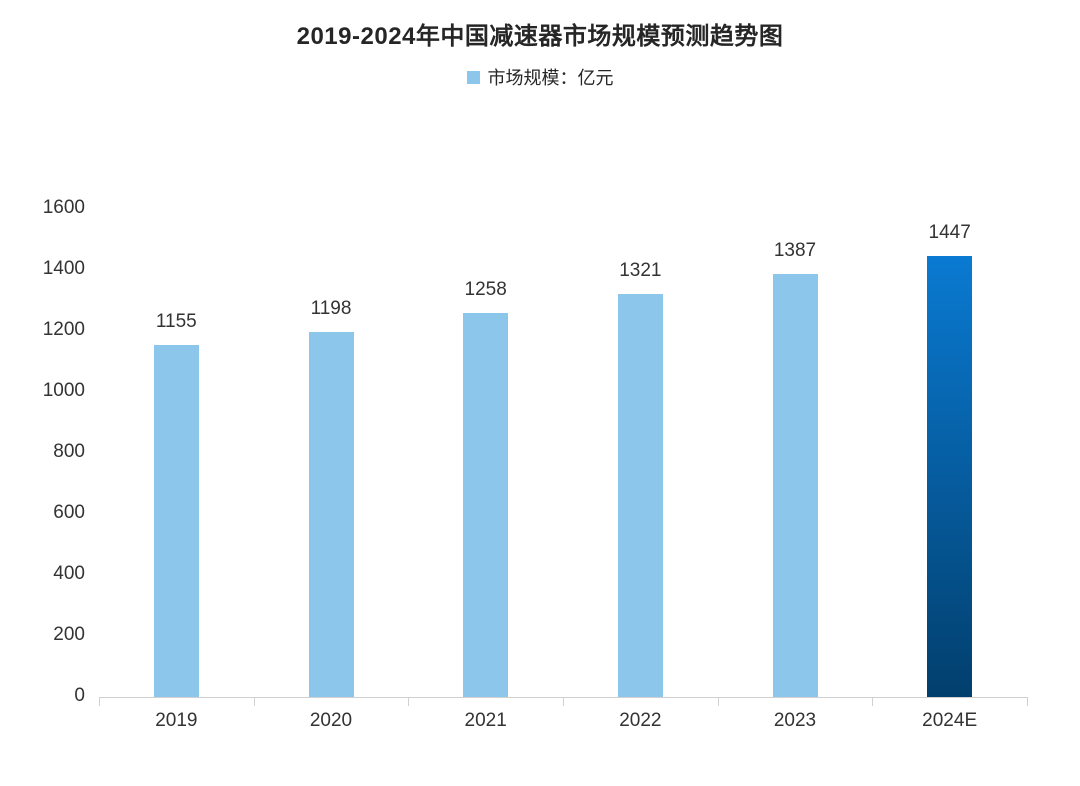 This screenshot has height=786, width=1080. What do you see at coordinates (69, 634) in the screenshot?
I see `y-tick-label: 200` at bounding box center [69, 634].